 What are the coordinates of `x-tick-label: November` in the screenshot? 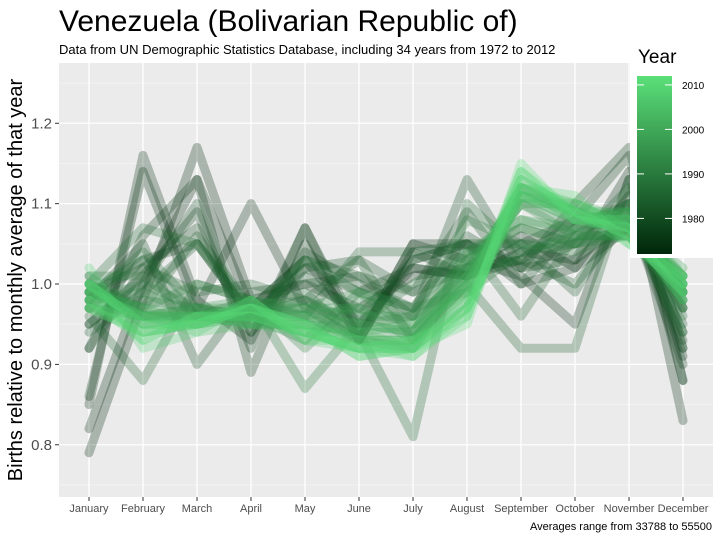 It's located at (629, 509).